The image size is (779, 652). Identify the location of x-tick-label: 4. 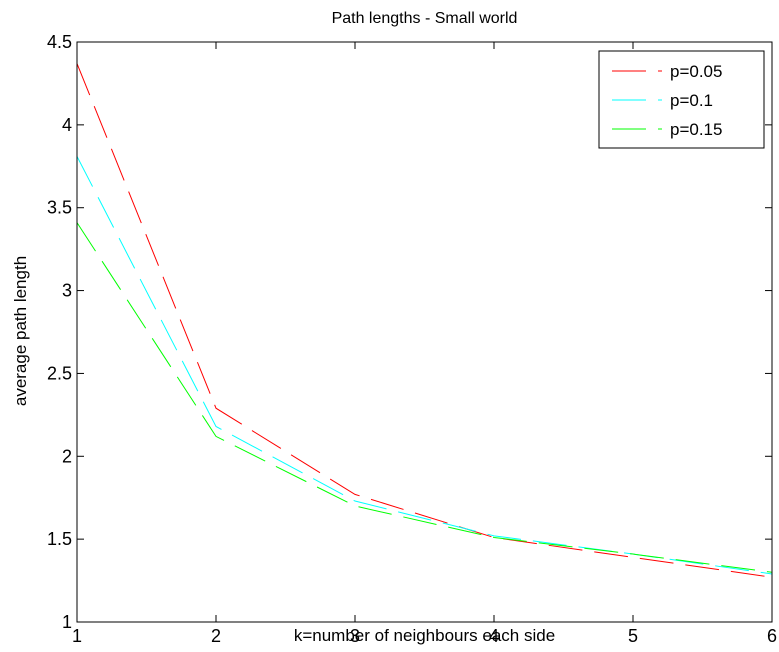
(494, 636).